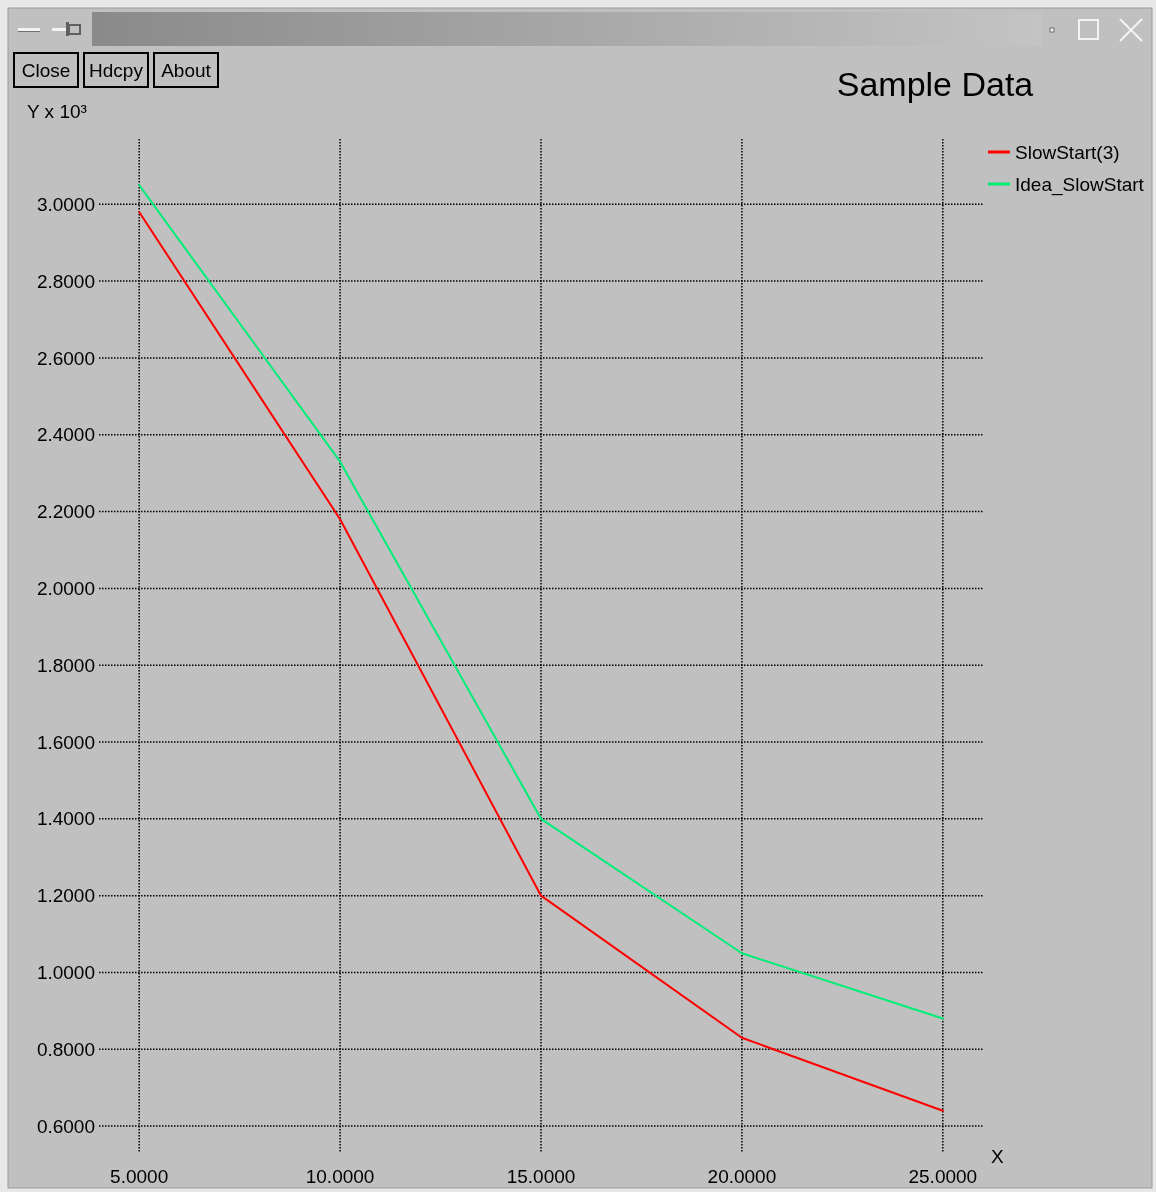 The height and width of the screenshot is (1192, 1156). Describe the element at coordinates (541, 1176) in the screenshot. I see `x-tick-label: 15.0000` at that location.